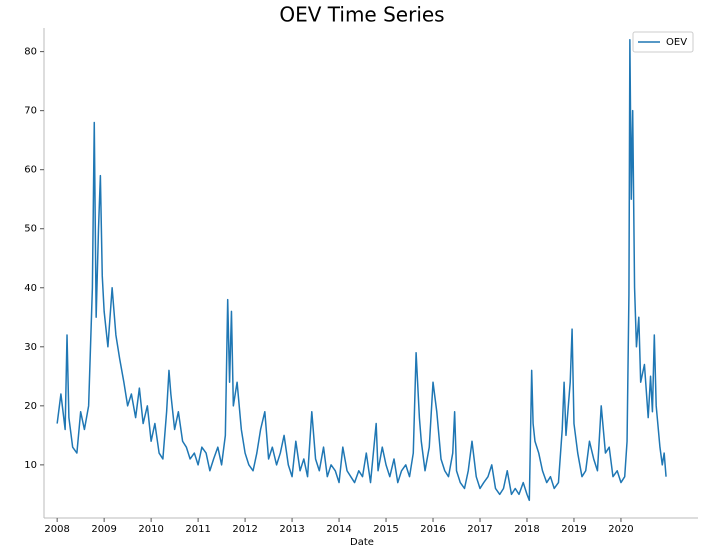 This screenshot has width=703, height=555. I want to click on legend-box, so click(663, 42).